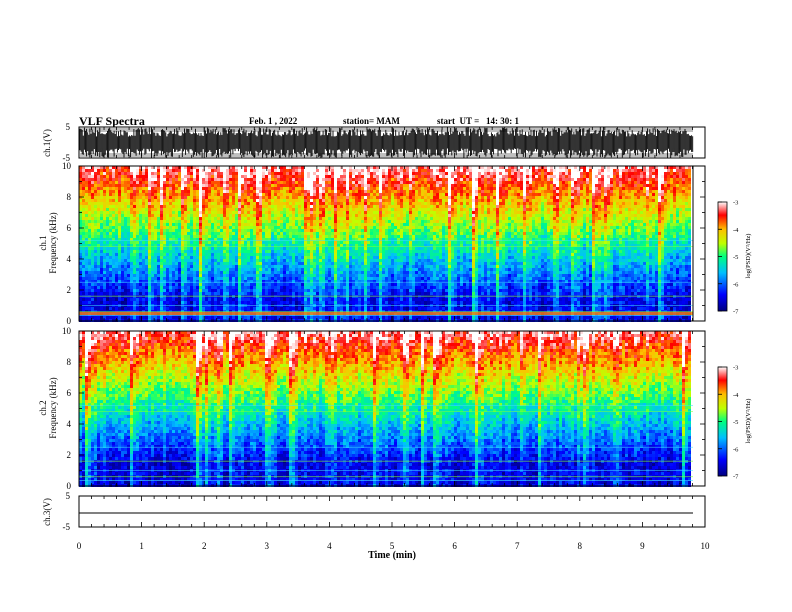 This screenshot has width=792, height=612. I want to click on xtick-label: 0, so click(79, 546).